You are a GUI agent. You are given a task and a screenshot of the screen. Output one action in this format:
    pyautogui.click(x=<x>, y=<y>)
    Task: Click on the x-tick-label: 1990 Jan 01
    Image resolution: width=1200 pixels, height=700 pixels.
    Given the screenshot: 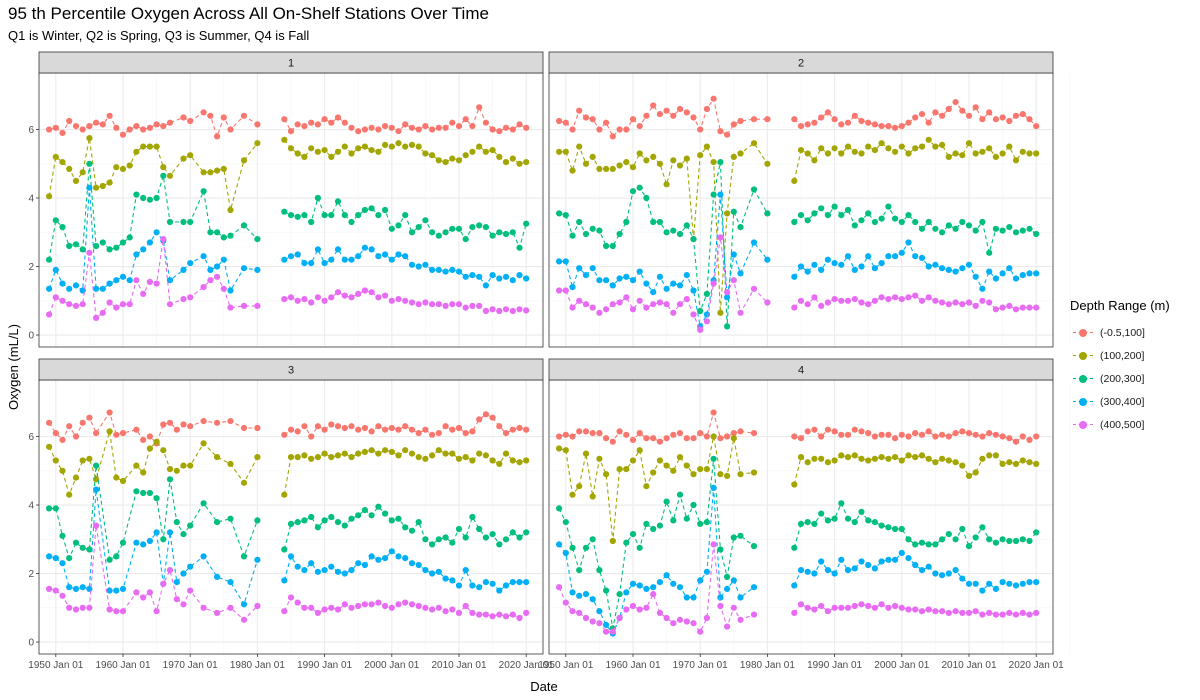 What is the action you would take?
    pyautogui.click(x=324, y=665)
    